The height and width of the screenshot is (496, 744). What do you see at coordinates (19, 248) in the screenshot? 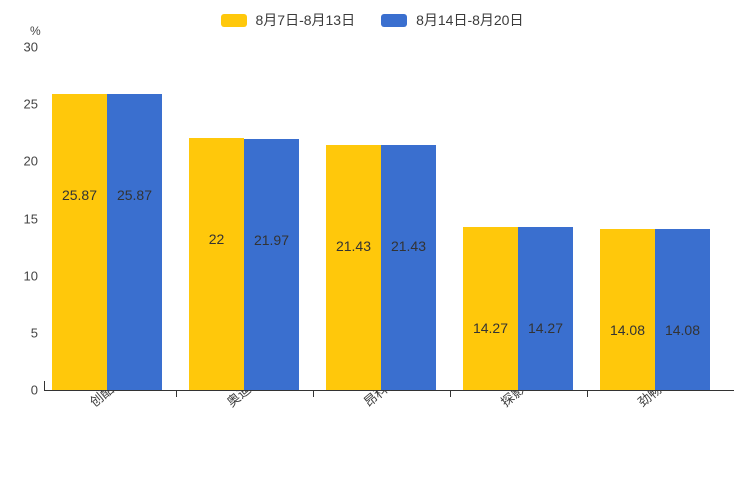
I see `y-axis-tick-labels: 30 25 20 15 10 5 0` at bounding box center [19, 248].